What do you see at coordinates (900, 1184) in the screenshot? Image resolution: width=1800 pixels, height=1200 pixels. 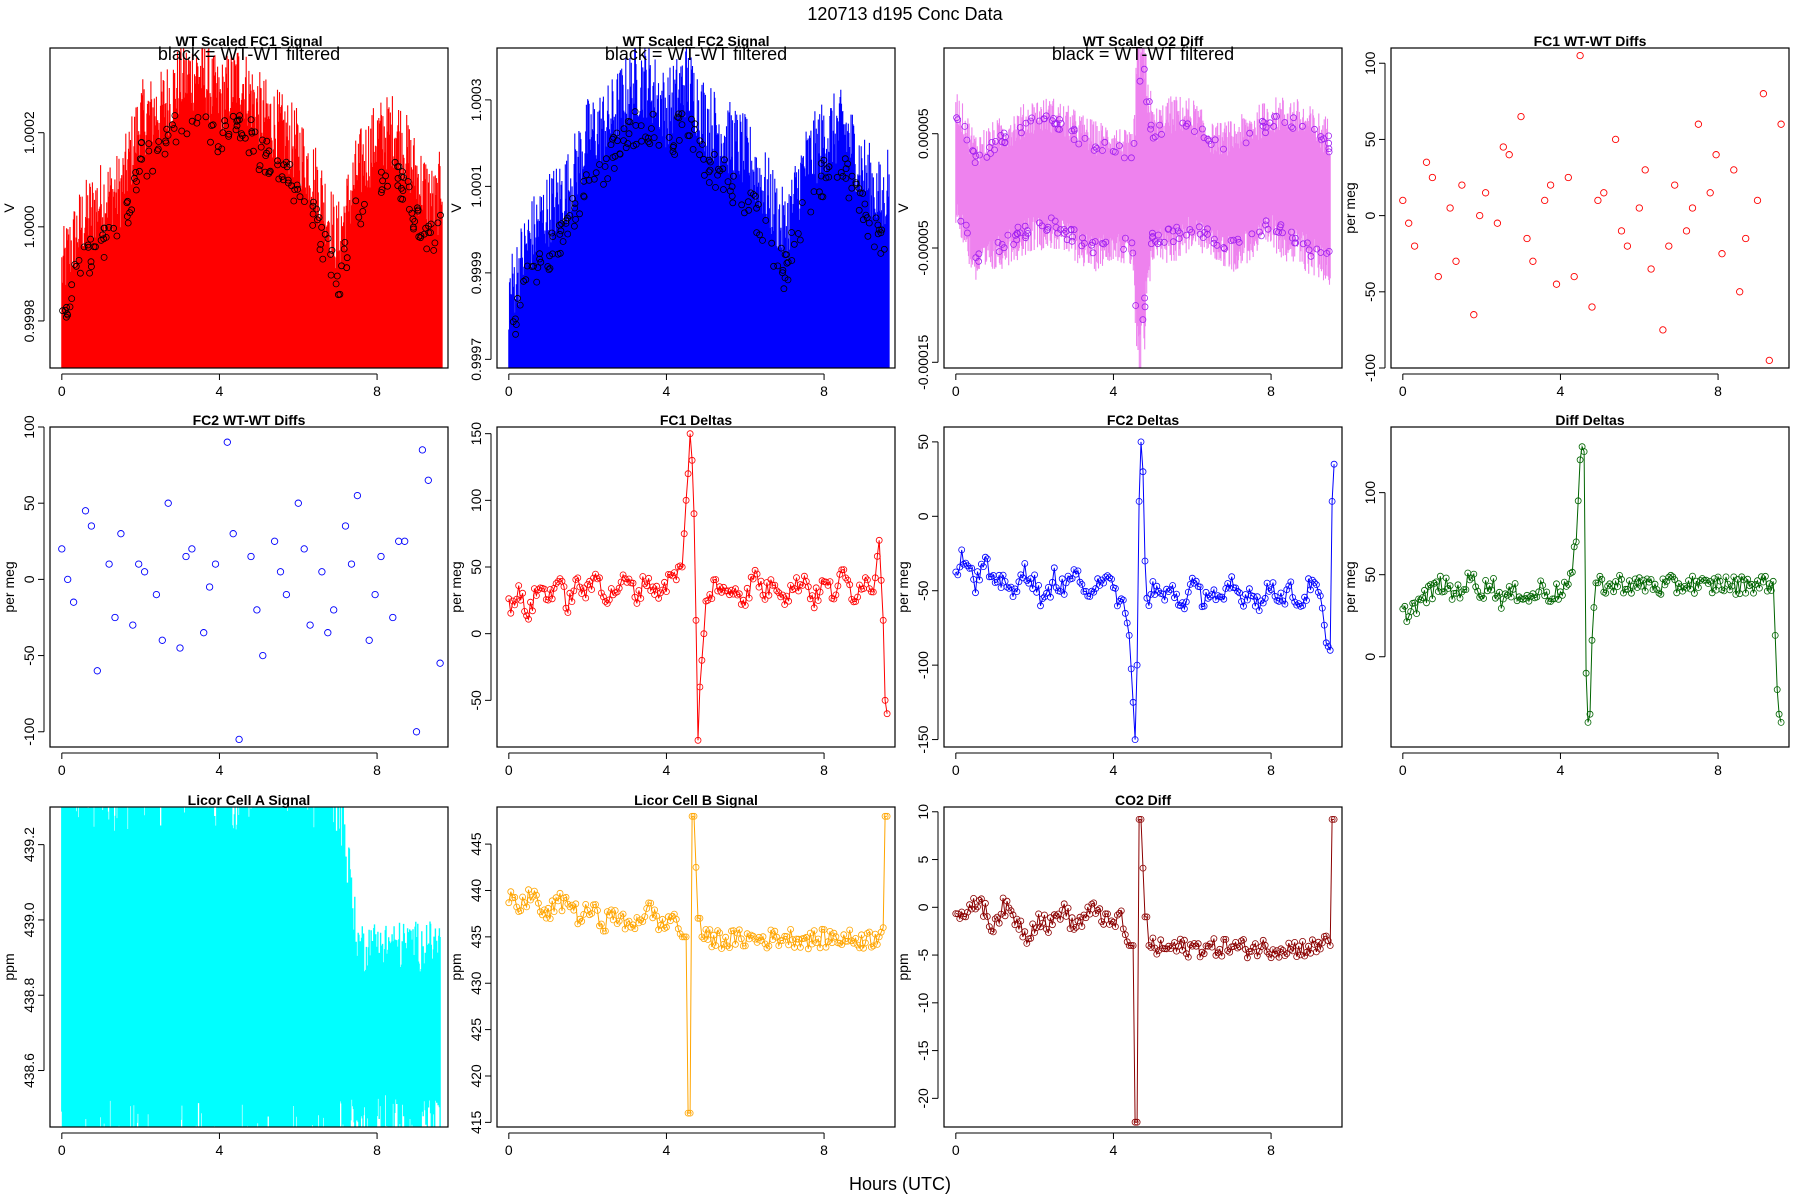 I see `x-axis-label: Hours (UTC)` at bounding box center [900, 1184].